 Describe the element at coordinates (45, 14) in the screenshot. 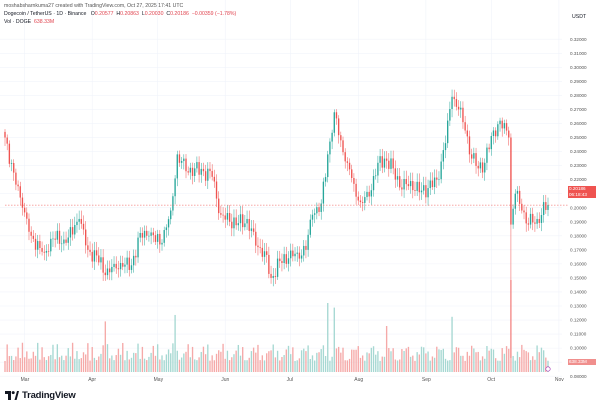

I see `symbol-label: Dogecoin / TetherUS · 1D · Binance` at that location.